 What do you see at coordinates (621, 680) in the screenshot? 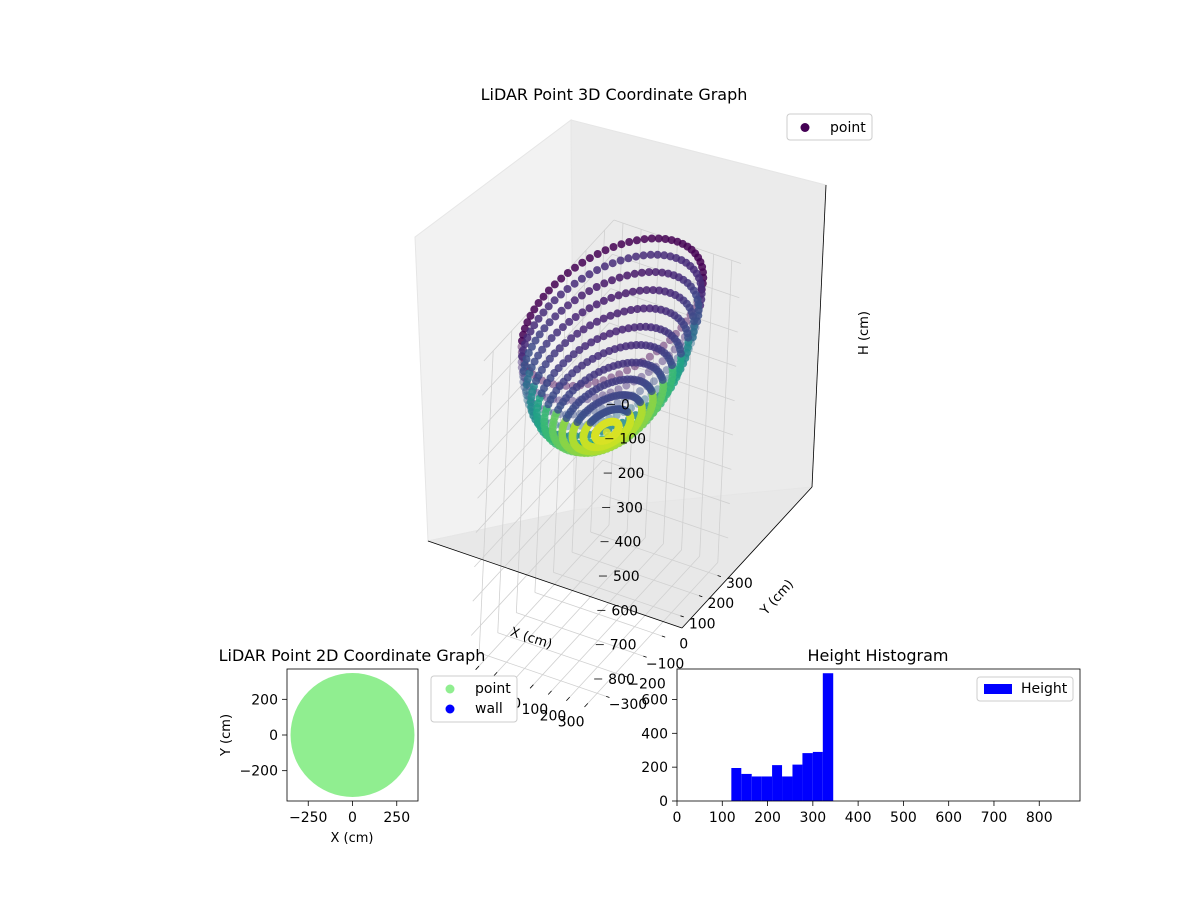
I see `z-tick-label-3d: 800` at bounding box center [621, 680].